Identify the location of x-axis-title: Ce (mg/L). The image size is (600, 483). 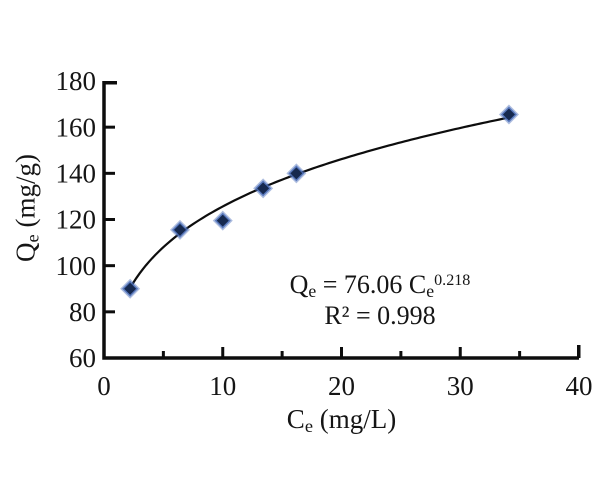
(341, 419).